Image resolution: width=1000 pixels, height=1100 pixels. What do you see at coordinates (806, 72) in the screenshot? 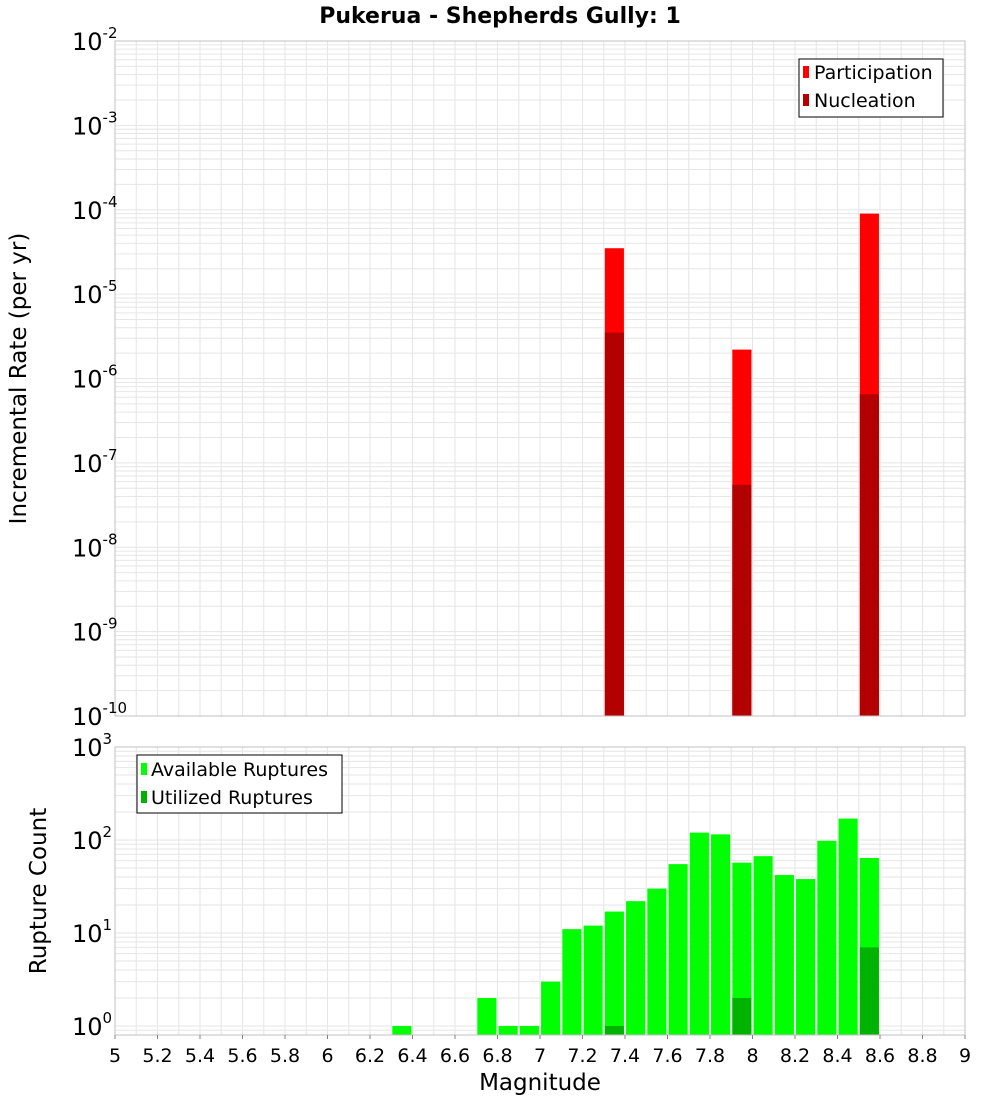
I see `participation-legend-swatch` at bounding box center [806, 72].